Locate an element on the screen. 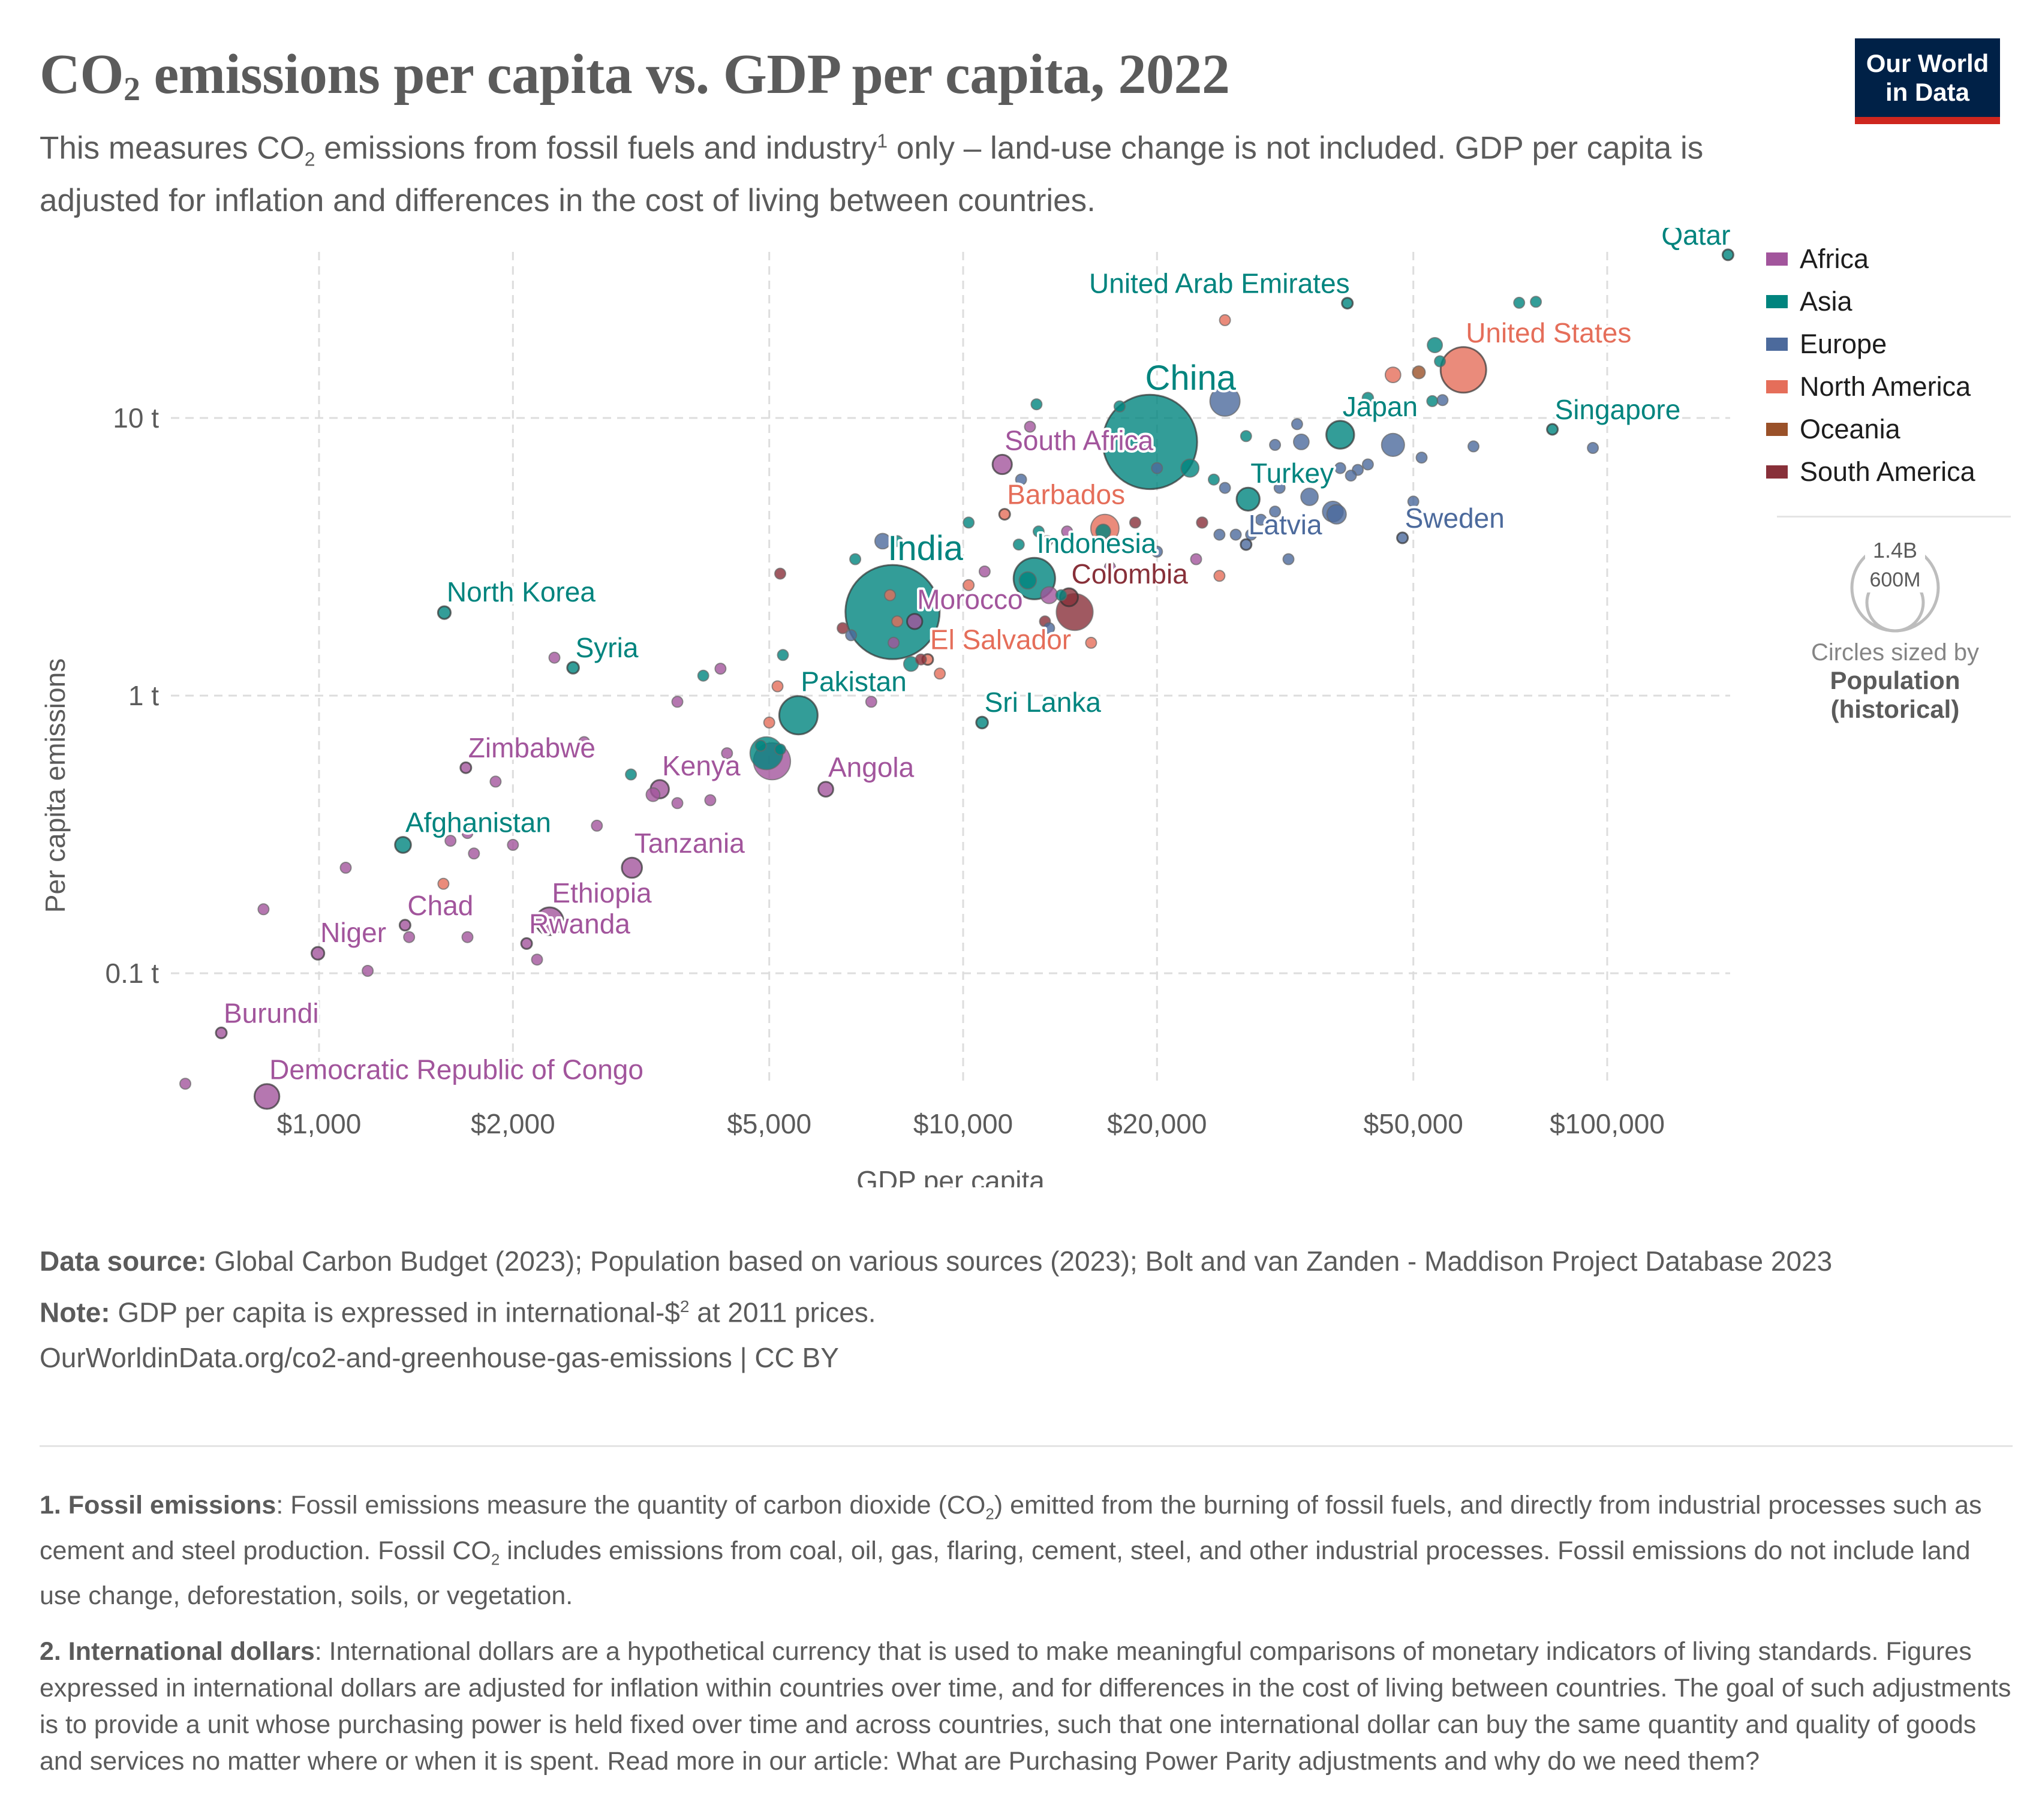  legend-item-north-america: North America is located at coordinates (1870, 386).